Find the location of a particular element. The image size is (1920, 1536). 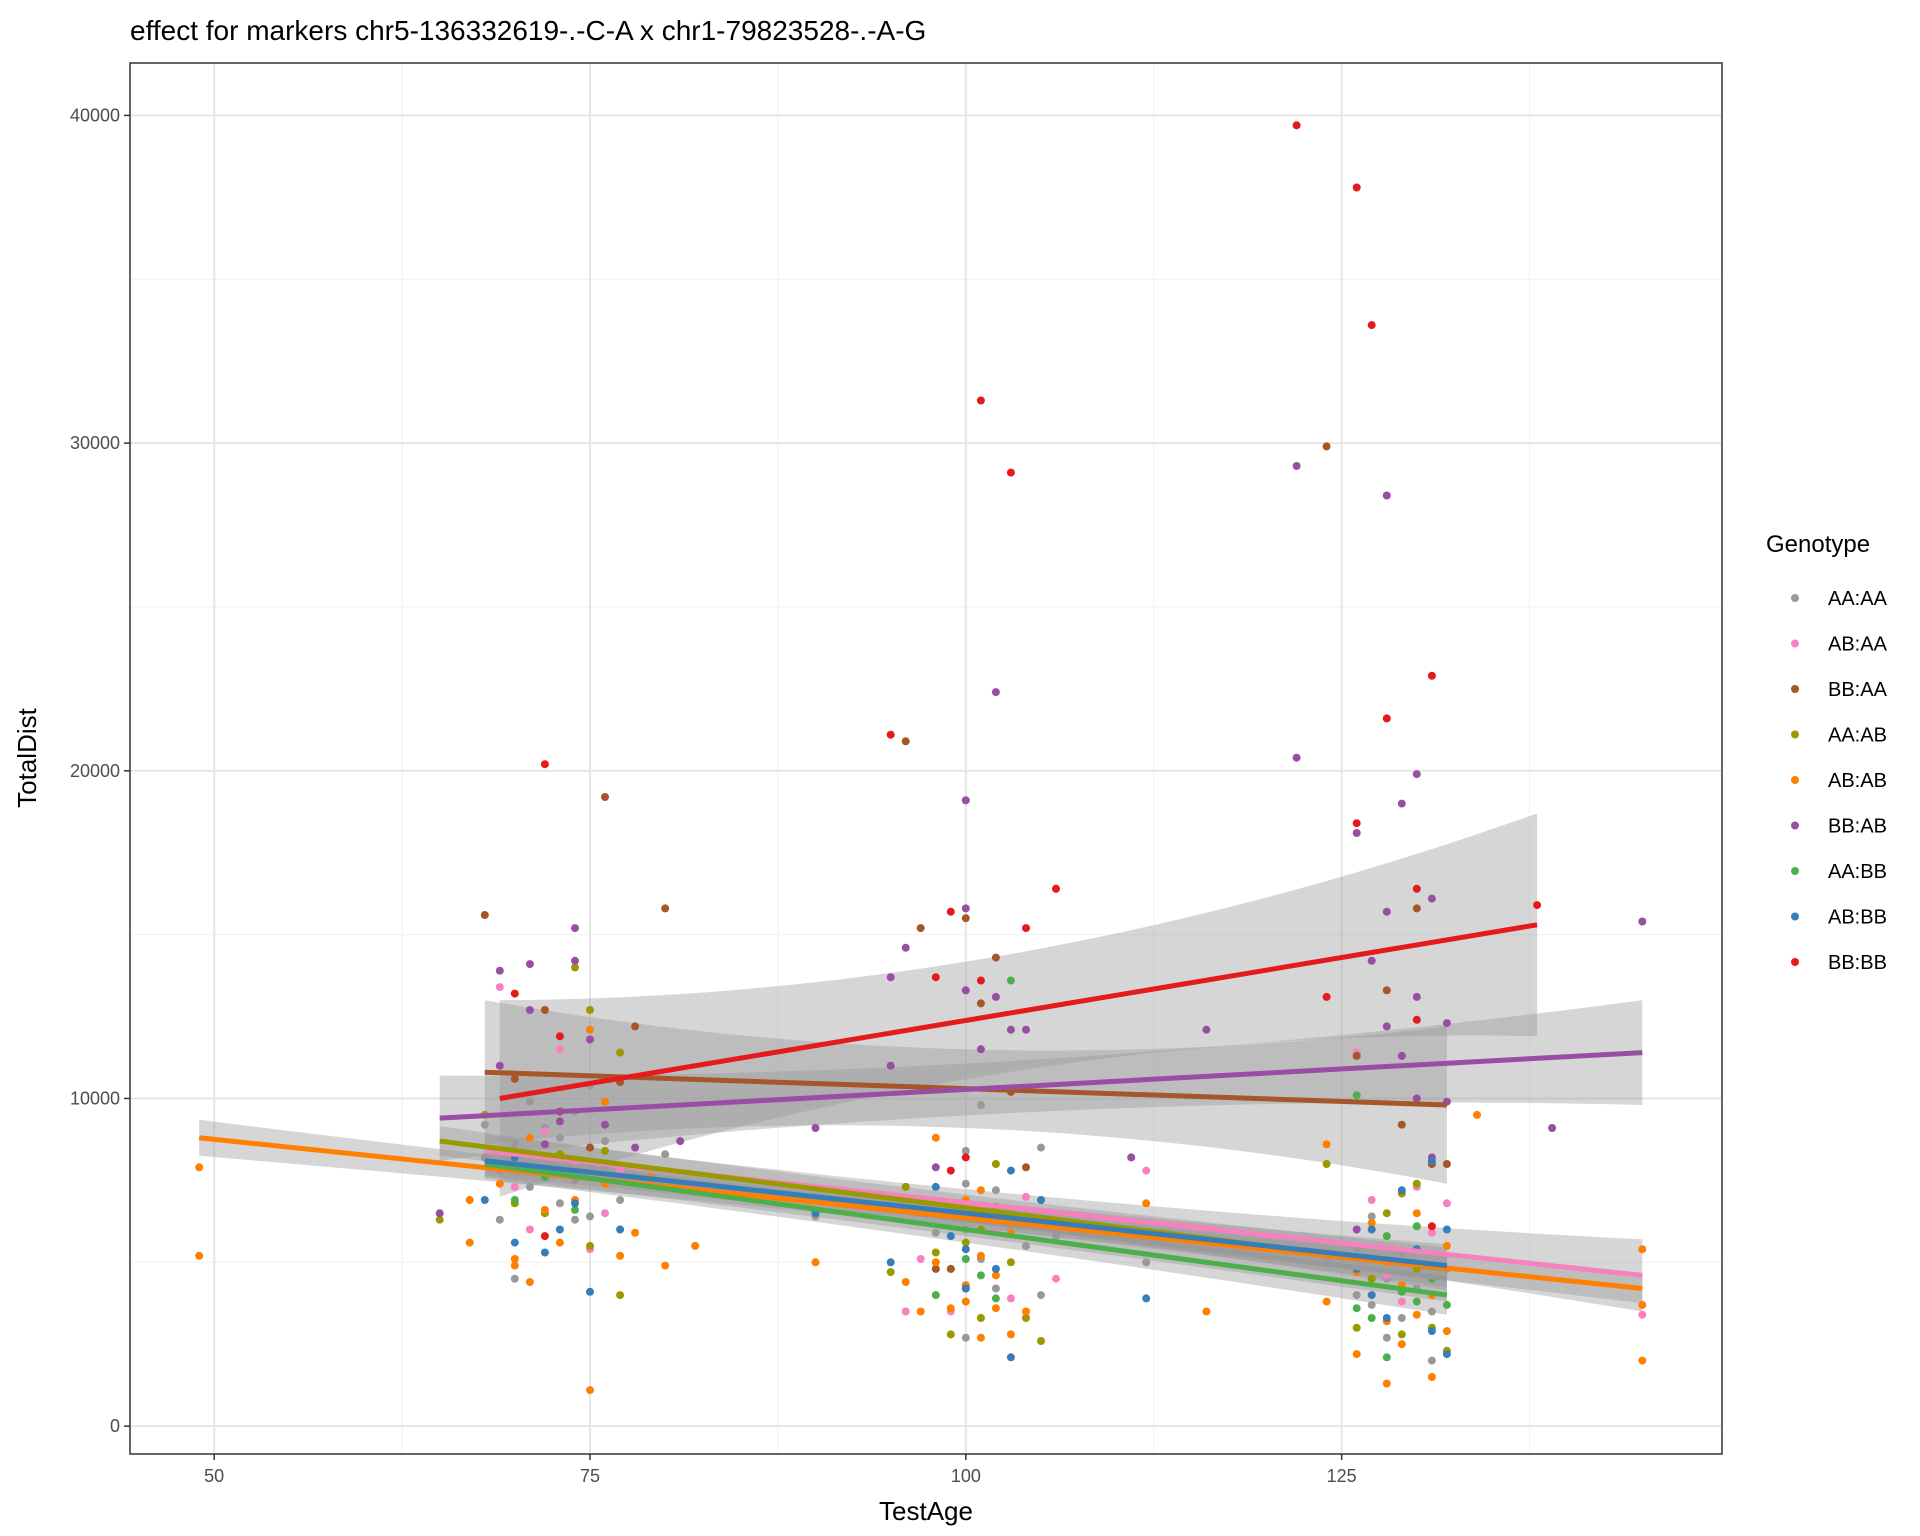

y-tick-label: 40000 is located at coordinates (95, 115).